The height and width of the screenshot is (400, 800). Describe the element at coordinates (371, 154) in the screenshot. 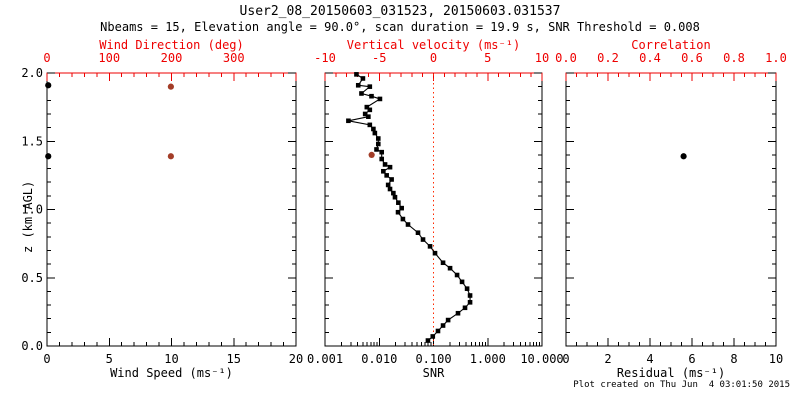

I see `vertical-velocity-points` at that location.